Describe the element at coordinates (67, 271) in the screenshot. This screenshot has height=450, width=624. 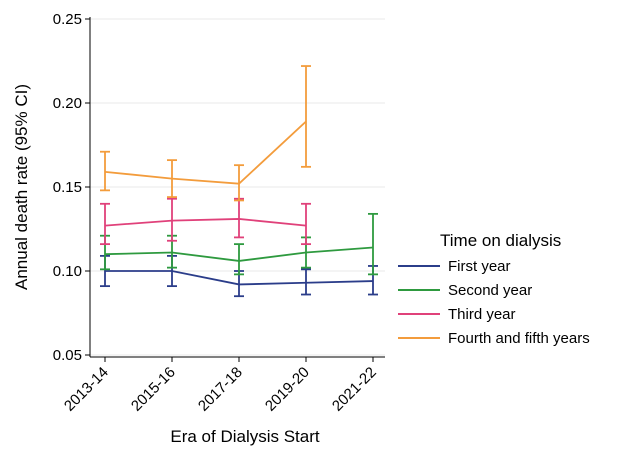
I see `y-tick-label: 0.10` at that location.